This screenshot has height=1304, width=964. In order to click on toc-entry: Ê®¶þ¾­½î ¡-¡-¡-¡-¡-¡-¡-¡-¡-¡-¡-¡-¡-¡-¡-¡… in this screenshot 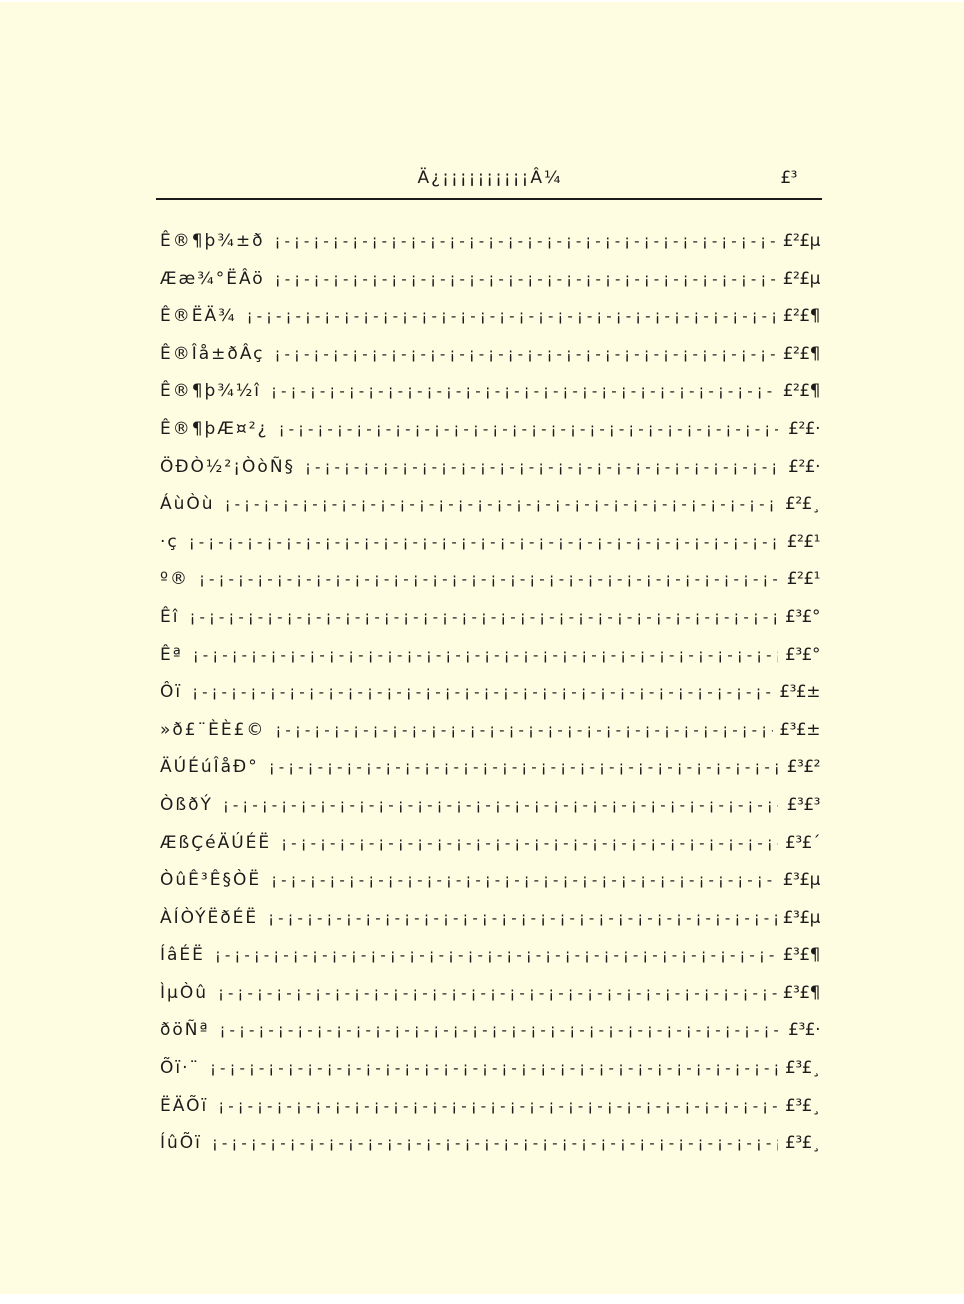, I will do `click(490, 392)`.